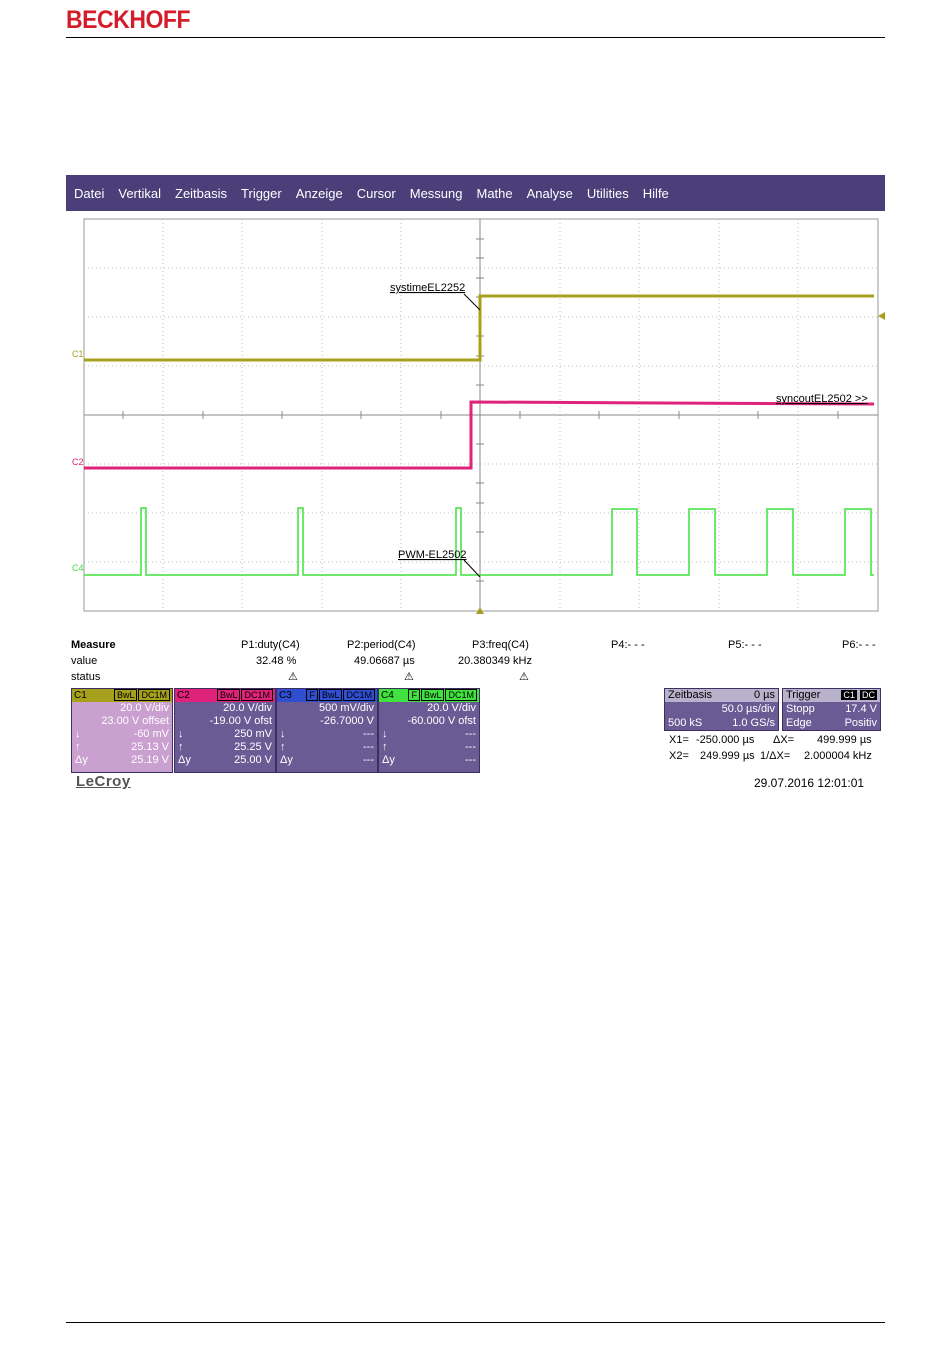  I want to click on measure-title: Measure, so click(93, 645).